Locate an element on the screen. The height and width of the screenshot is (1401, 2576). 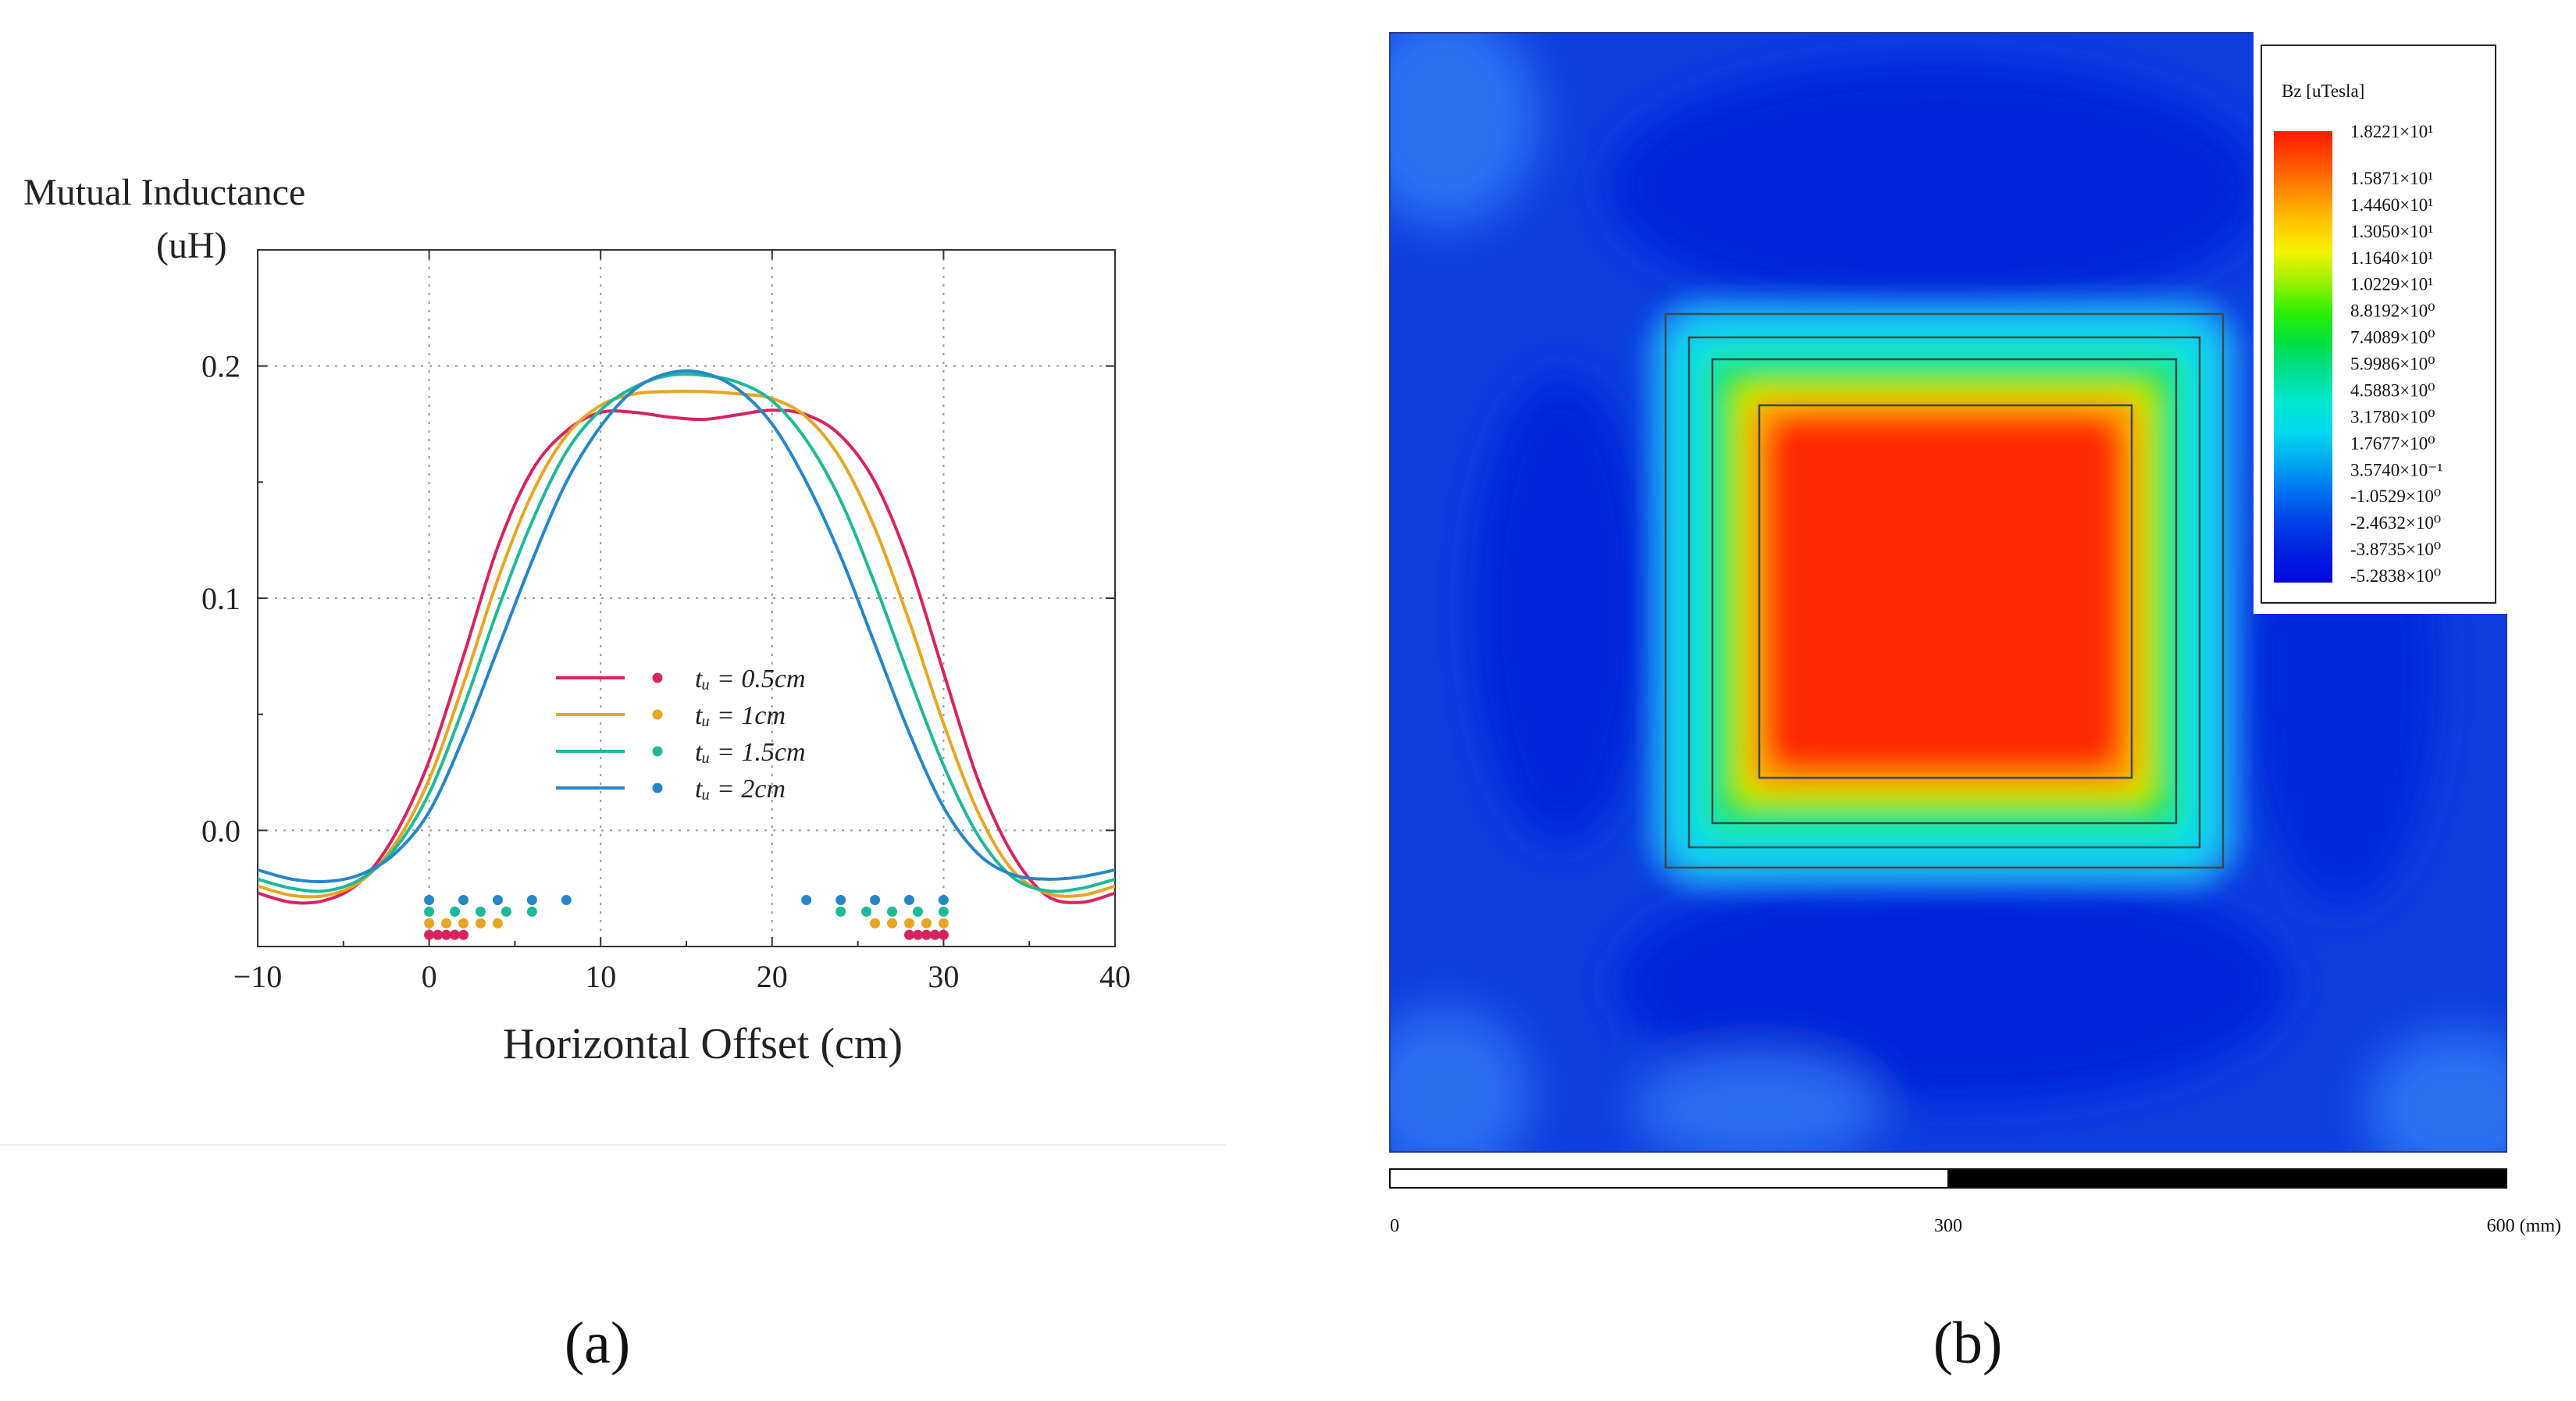
legend: tᵤ = 0.5cm tᵤ = 1cm tᵤ = 1.5cm tᵤ = 2cm is located at coordinates (681, 734).